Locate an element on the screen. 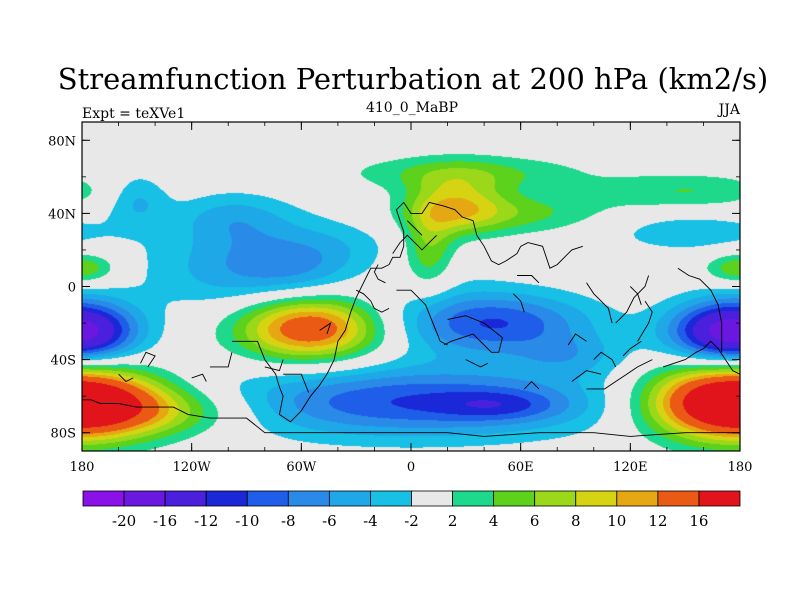 This screenshot has height=600, width=800. y-tick-label: 80N is located at coordinates (62, 141).